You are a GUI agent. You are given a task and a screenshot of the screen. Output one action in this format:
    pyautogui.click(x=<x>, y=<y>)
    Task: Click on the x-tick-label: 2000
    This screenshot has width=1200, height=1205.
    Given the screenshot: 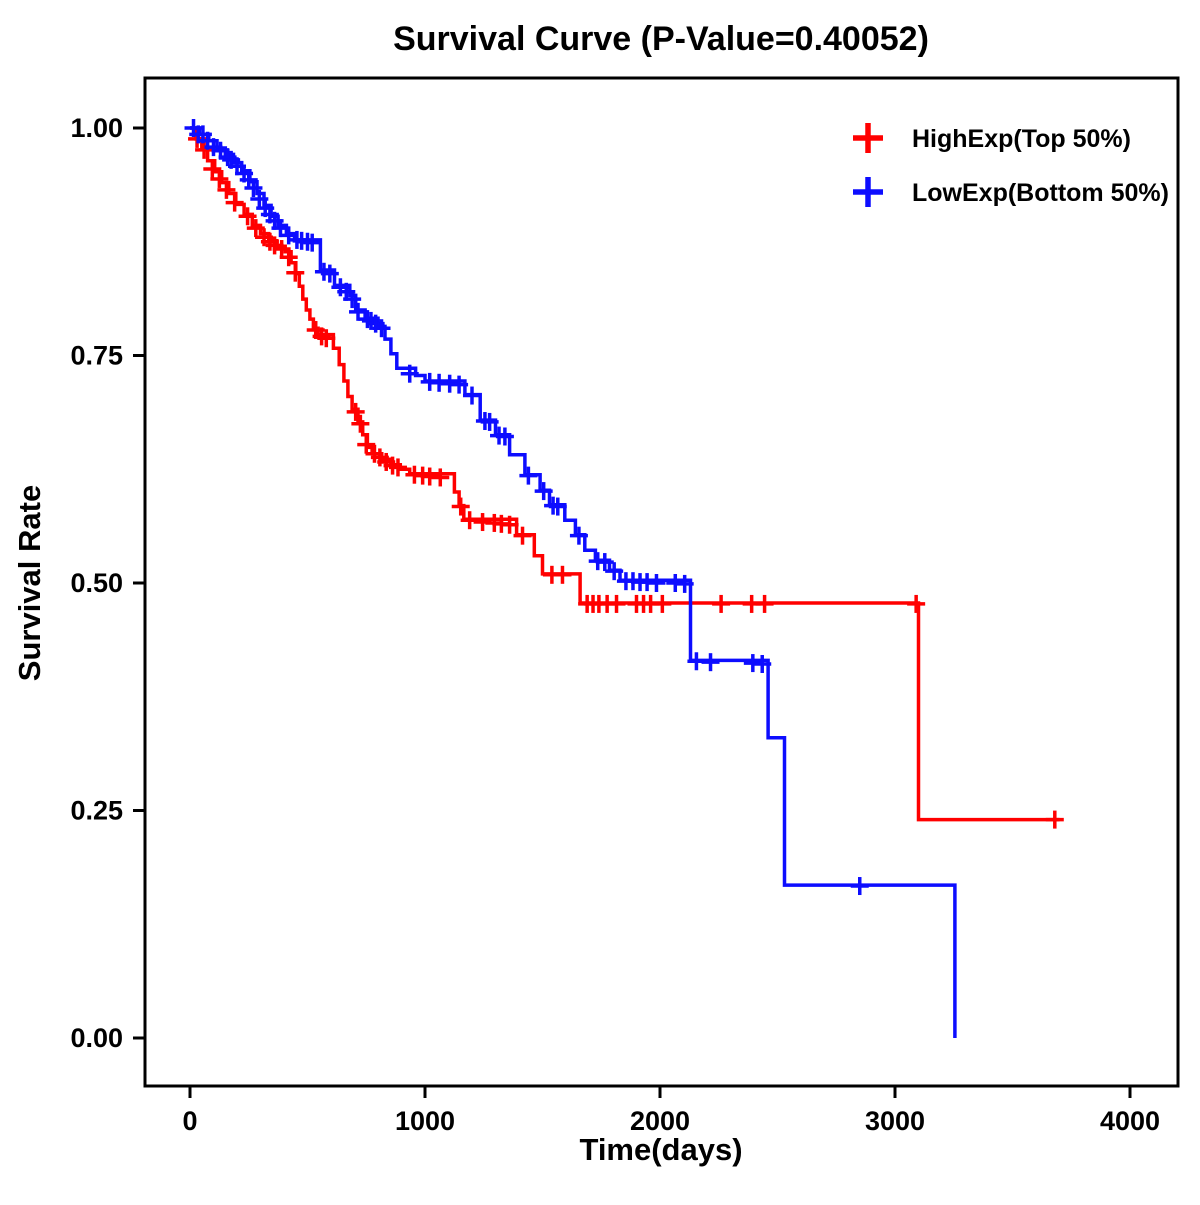 What is the action you would take?
    pyautogui.click(x=660, y=1121)
    